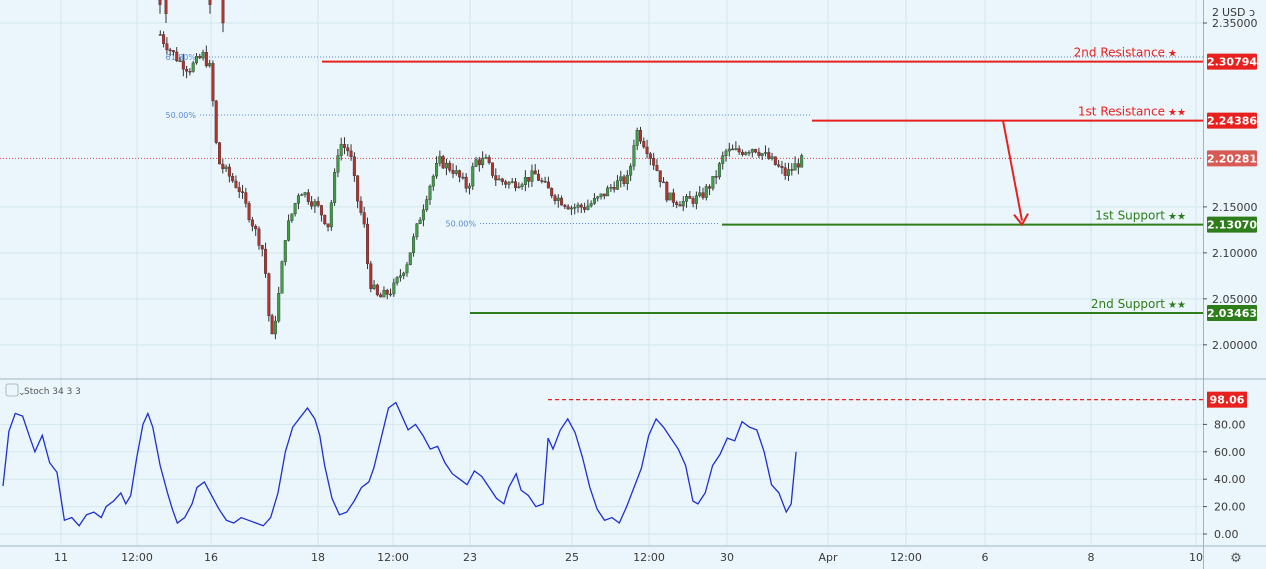 Image resolution: width=1266 pixels, height=569 pixels. Describe the element at coordinates (61, 557) in the screenshot. I see `x-tick-label: 11` at that location.